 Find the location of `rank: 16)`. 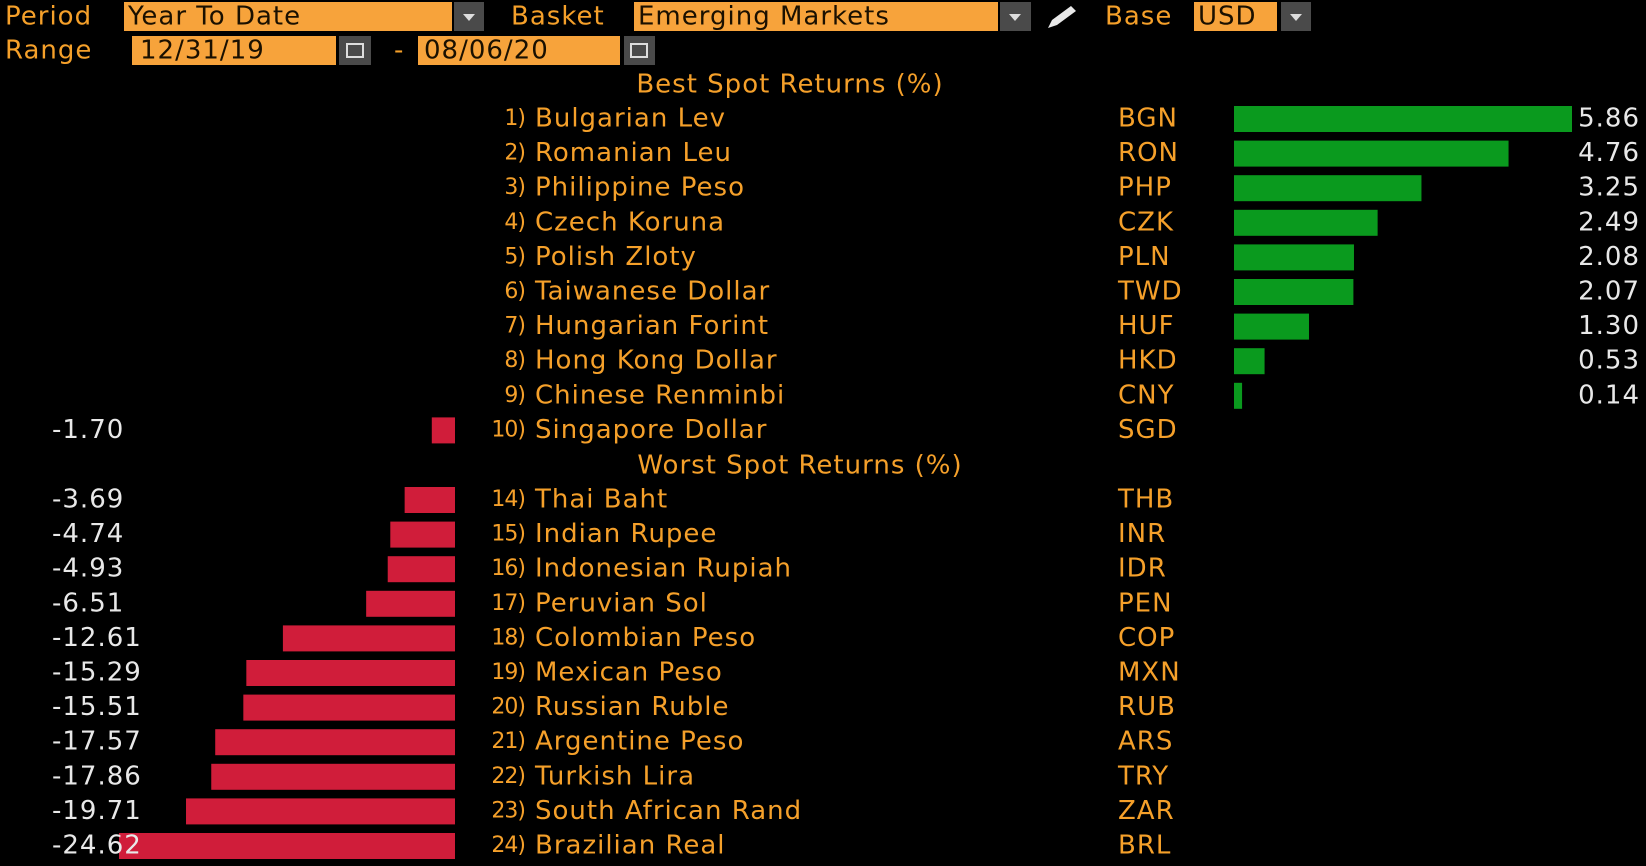

rank: 16) is located at coordinates (508, 568).